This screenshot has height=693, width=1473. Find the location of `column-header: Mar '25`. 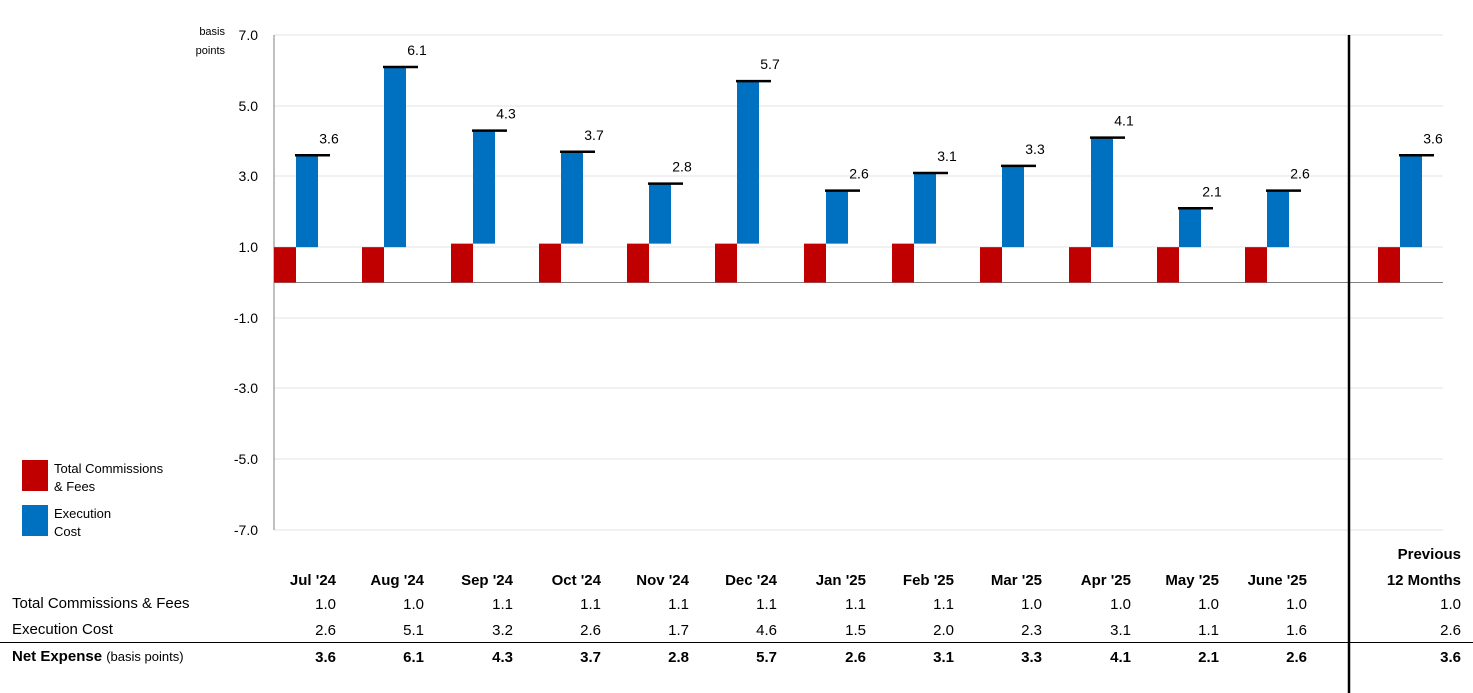

column-header: Mar '25 is located at coordinates (1016, 580).